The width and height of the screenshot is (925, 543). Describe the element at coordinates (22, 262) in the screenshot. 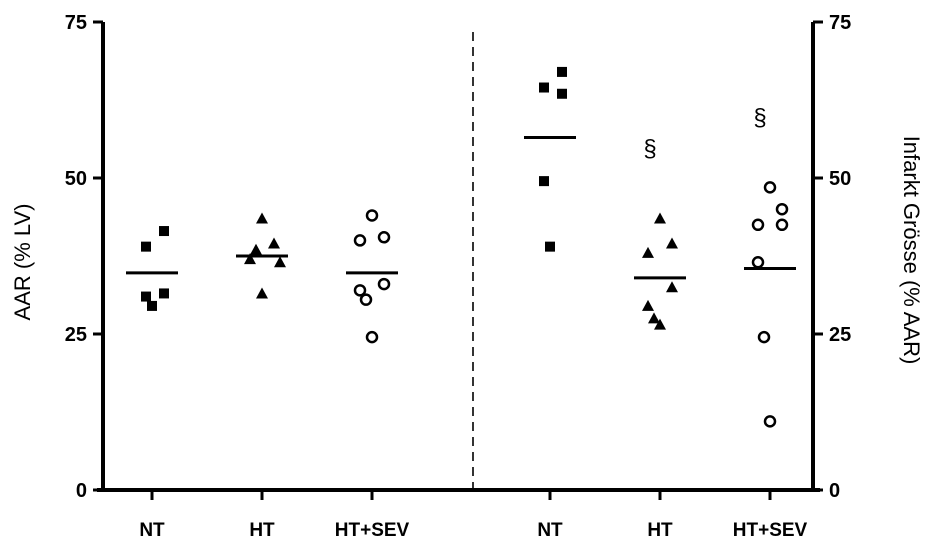

I see `left-y-axis-title: AAR (% LV)` at that location.